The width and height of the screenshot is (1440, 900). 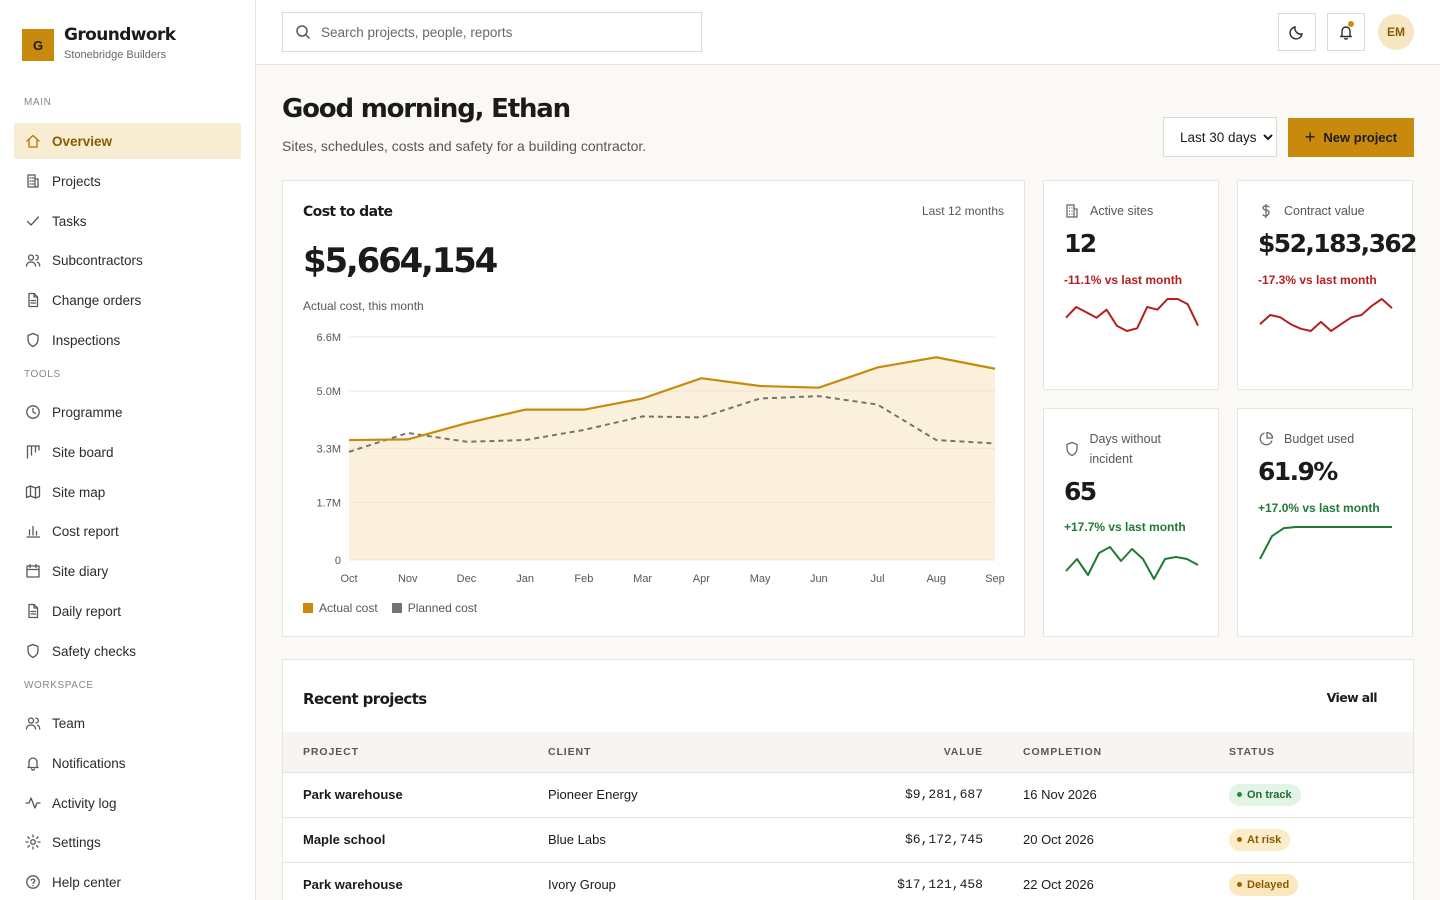 What do you see at coordinates (1351, 24) in the screenshot?
I see `notification-dot` at bounding box center [1351, 24].